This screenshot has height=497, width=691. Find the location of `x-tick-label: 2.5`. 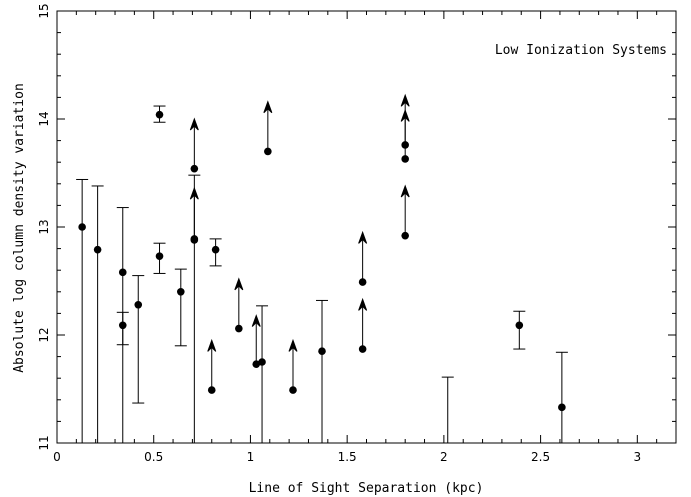

x-tick-label: 2.5 is located at coordinates (540, 457).